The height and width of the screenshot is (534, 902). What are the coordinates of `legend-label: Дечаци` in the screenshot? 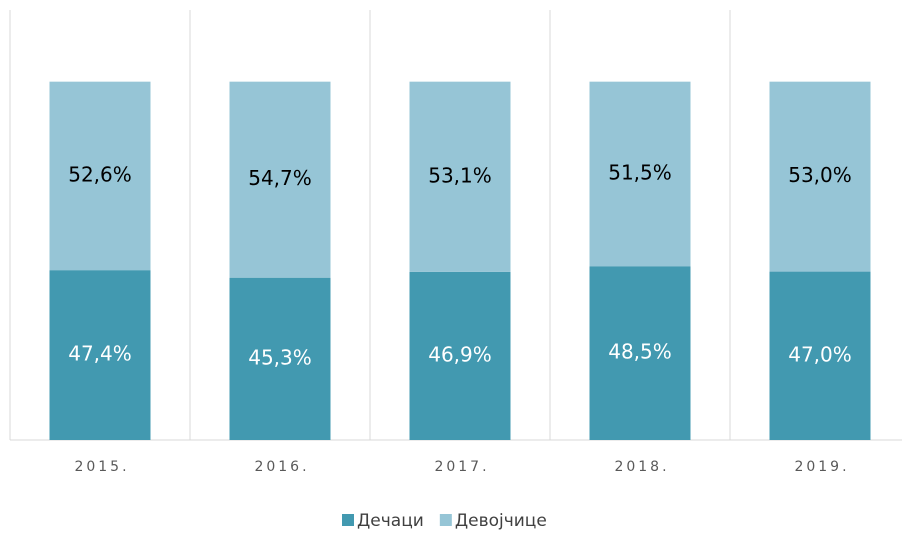 It's located at (390, 521).